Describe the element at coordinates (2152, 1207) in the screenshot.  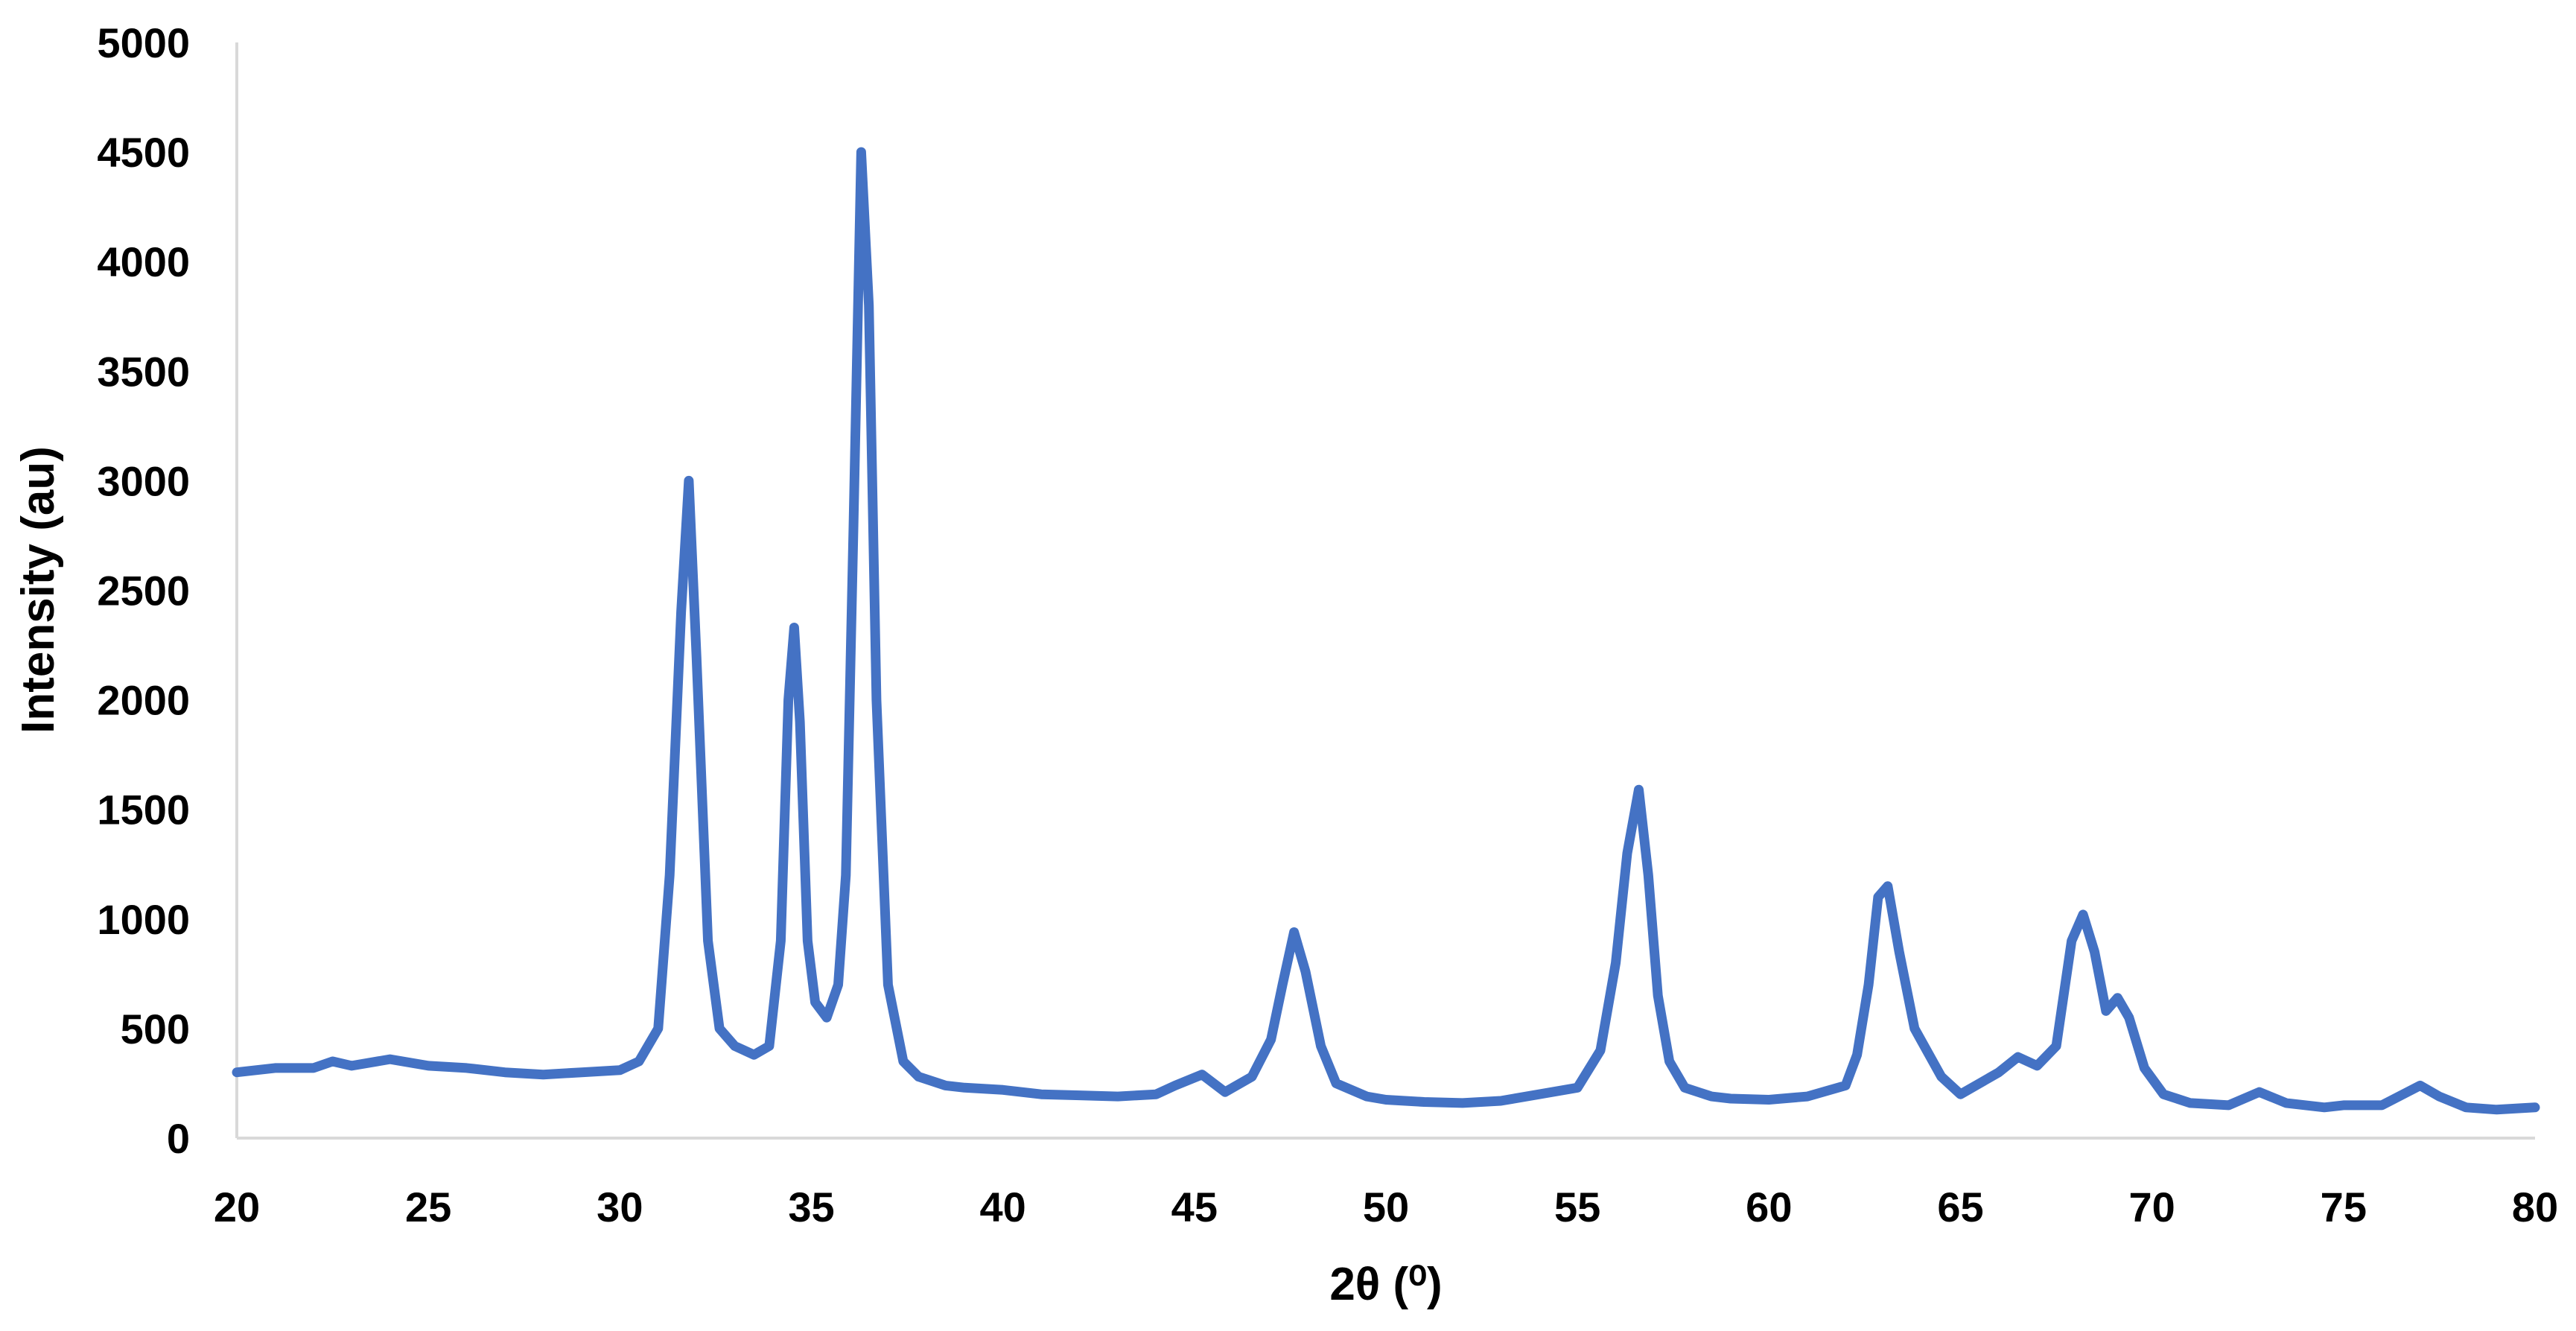
I see `x-tick-label: 70` at that location.